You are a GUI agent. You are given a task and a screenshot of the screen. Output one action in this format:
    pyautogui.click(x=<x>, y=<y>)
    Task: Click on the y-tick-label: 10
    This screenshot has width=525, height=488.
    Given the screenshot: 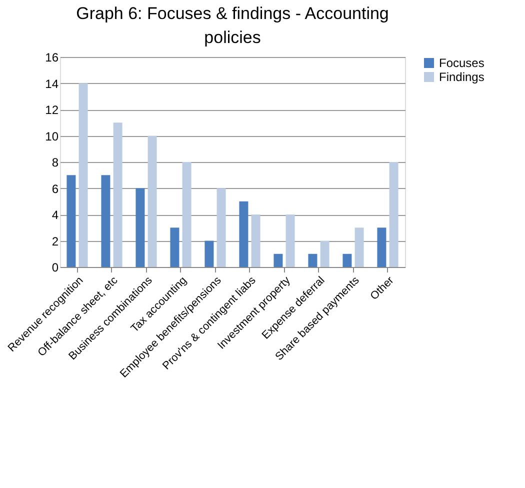 What is the action you would take?
    pyautogui.click(x=52, y=136)
    